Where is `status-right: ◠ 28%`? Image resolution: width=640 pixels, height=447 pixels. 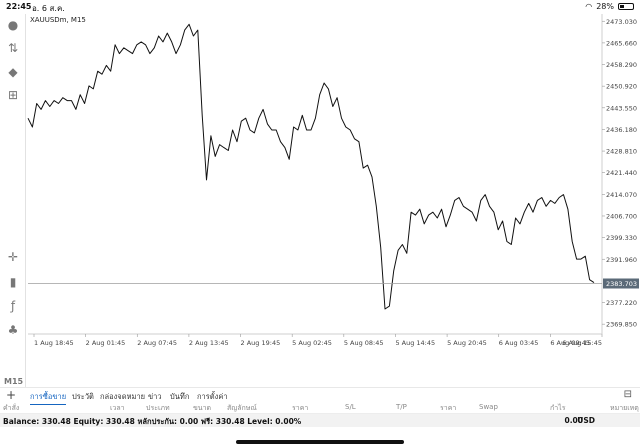 status-right: ◠ 28% is located at coordinates (609, 6).